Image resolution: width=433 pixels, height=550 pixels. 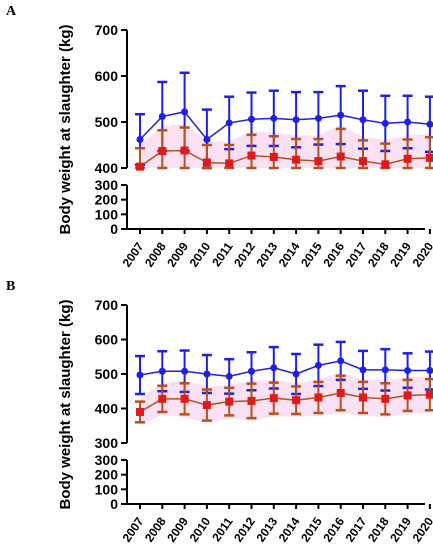 What do you see at coordinates (289, 529) in the screenshot?
I see `x-tick-label: 2014` at bounding box center [289, 529].